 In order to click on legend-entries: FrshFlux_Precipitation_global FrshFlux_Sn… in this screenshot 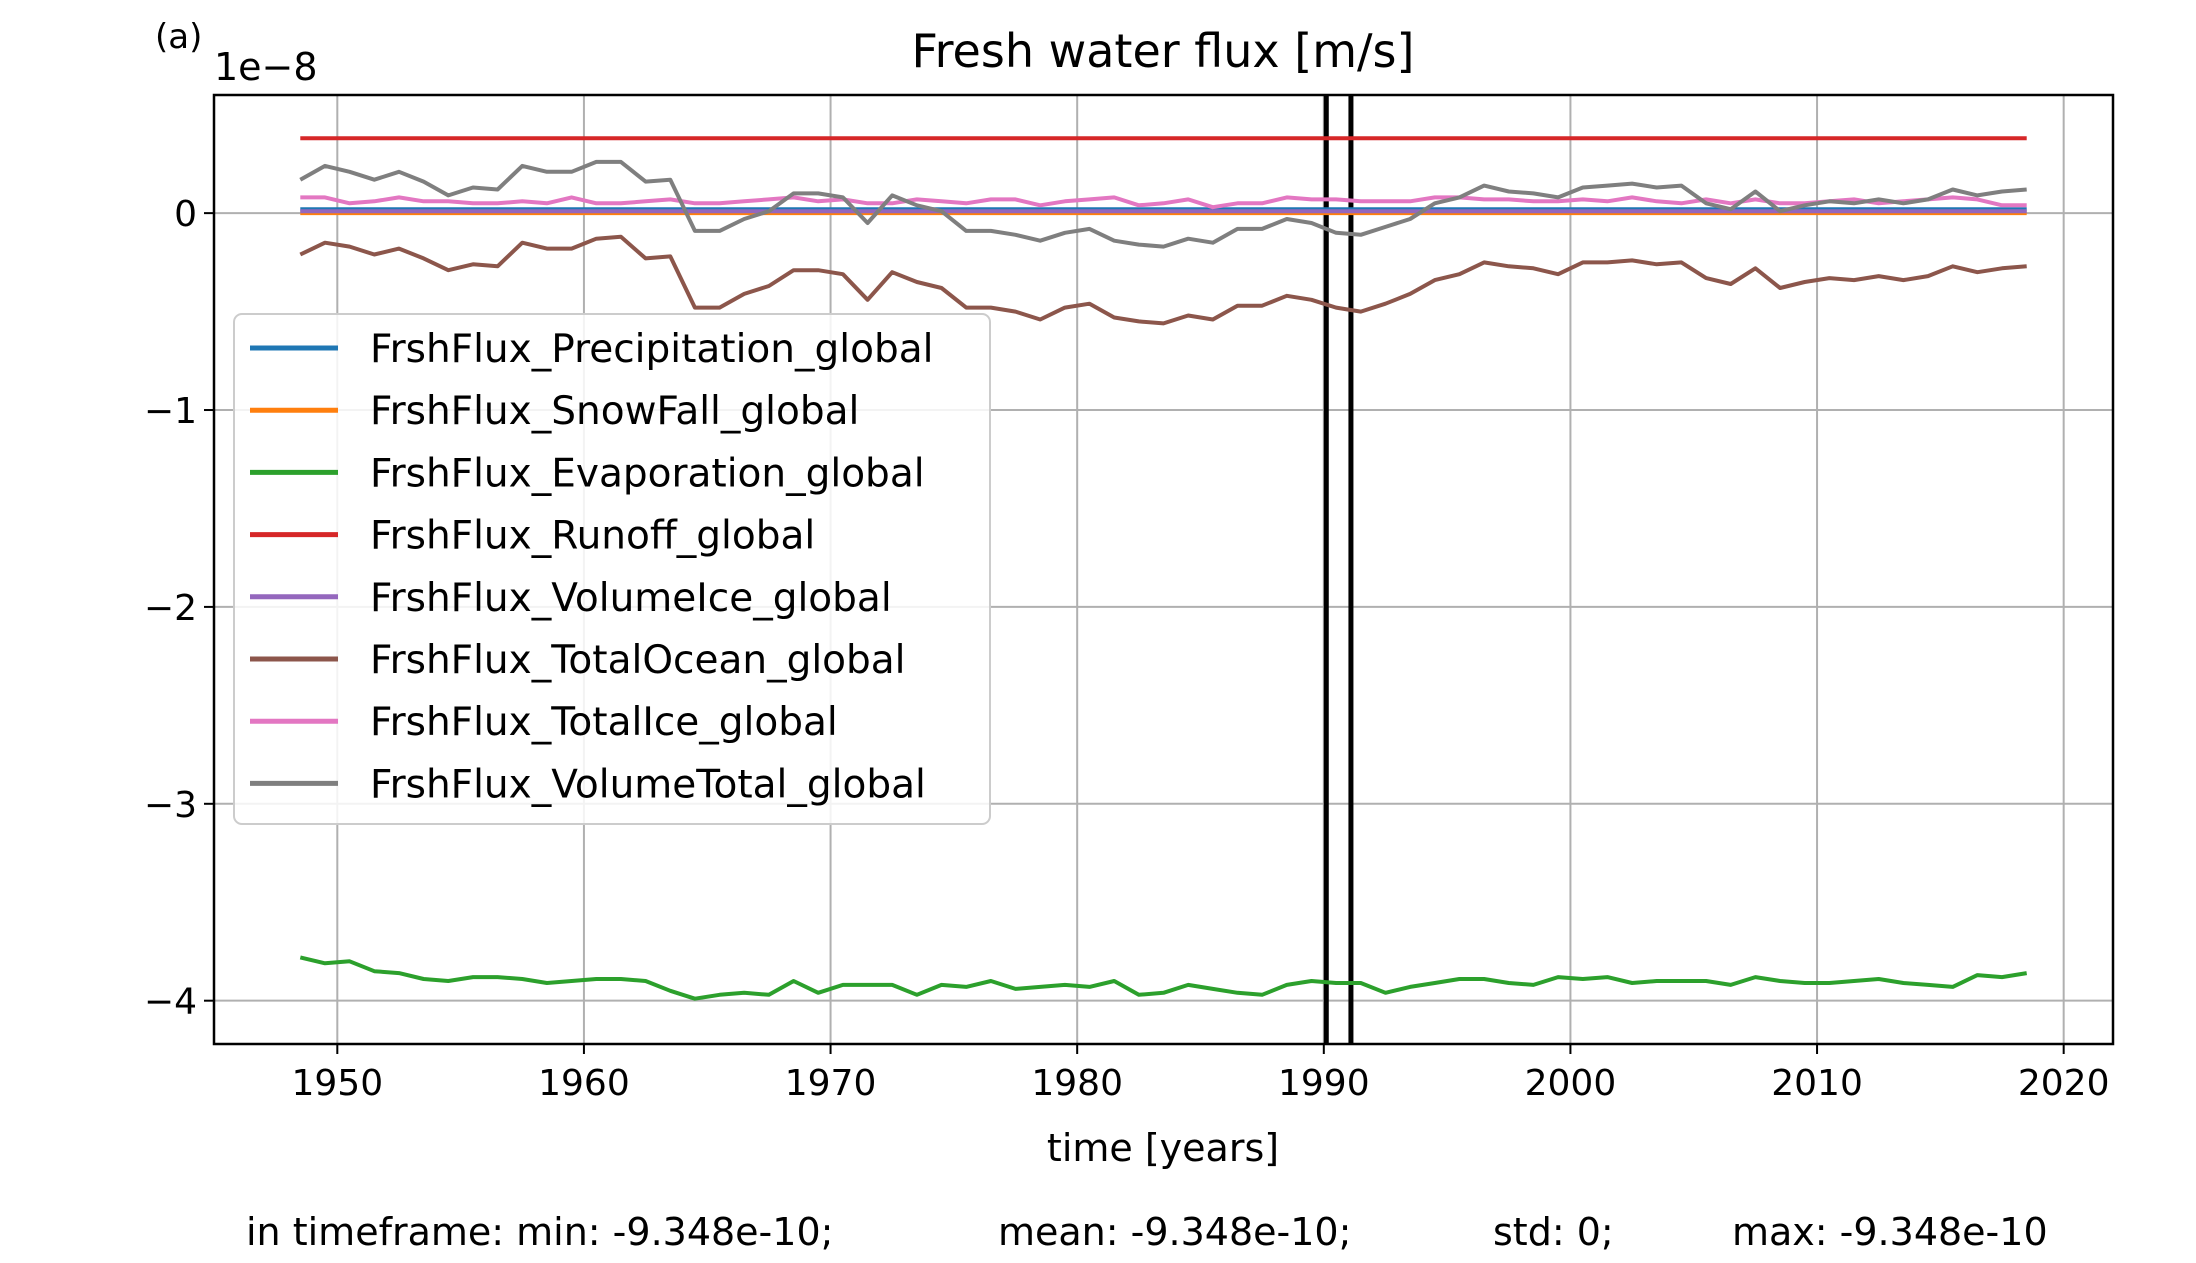, I will do `click(591, 567)`.